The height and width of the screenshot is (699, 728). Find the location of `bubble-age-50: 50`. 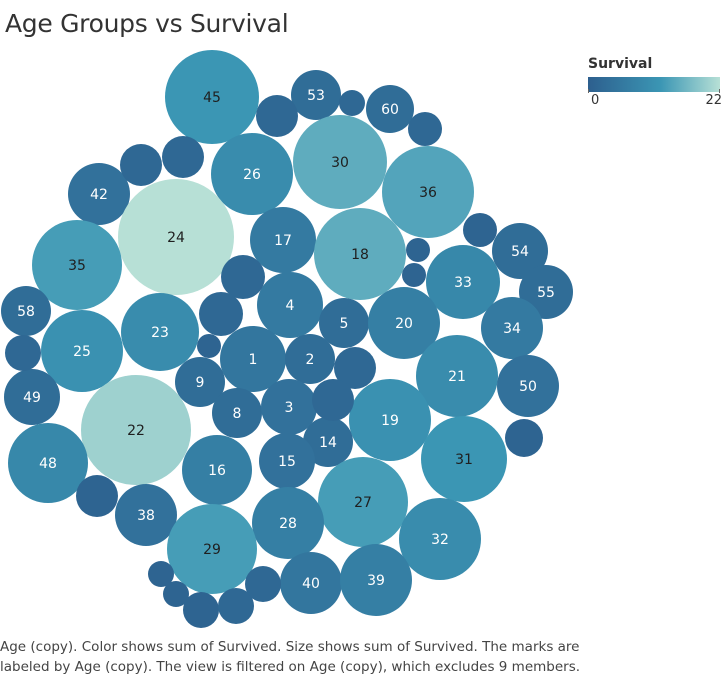

bubble-age-50: 50 is located at coordinates (528, 386).